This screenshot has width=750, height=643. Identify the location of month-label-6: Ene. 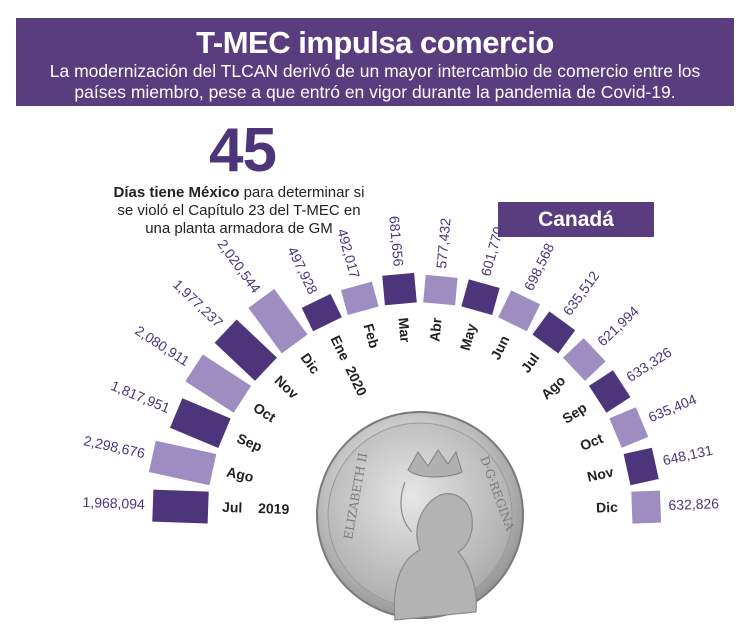
(341, 348).